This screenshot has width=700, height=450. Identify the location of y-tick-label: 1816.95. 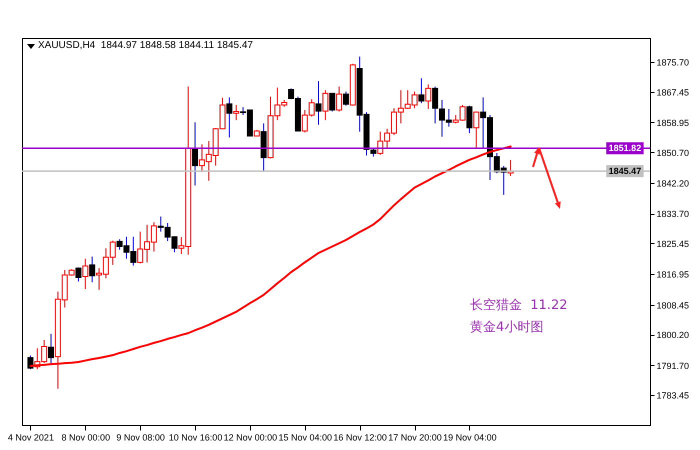
(673, 275).